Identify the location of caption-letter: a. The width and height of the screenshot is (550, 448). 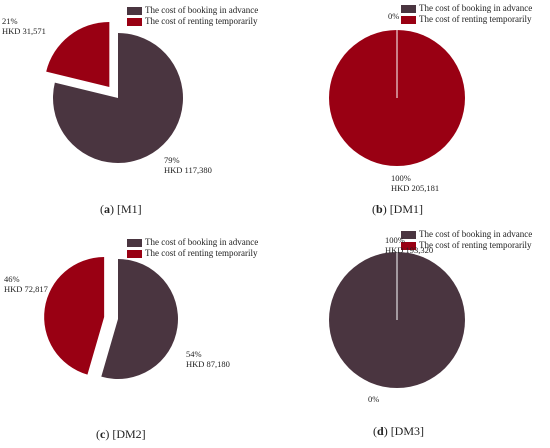
(107, 209).